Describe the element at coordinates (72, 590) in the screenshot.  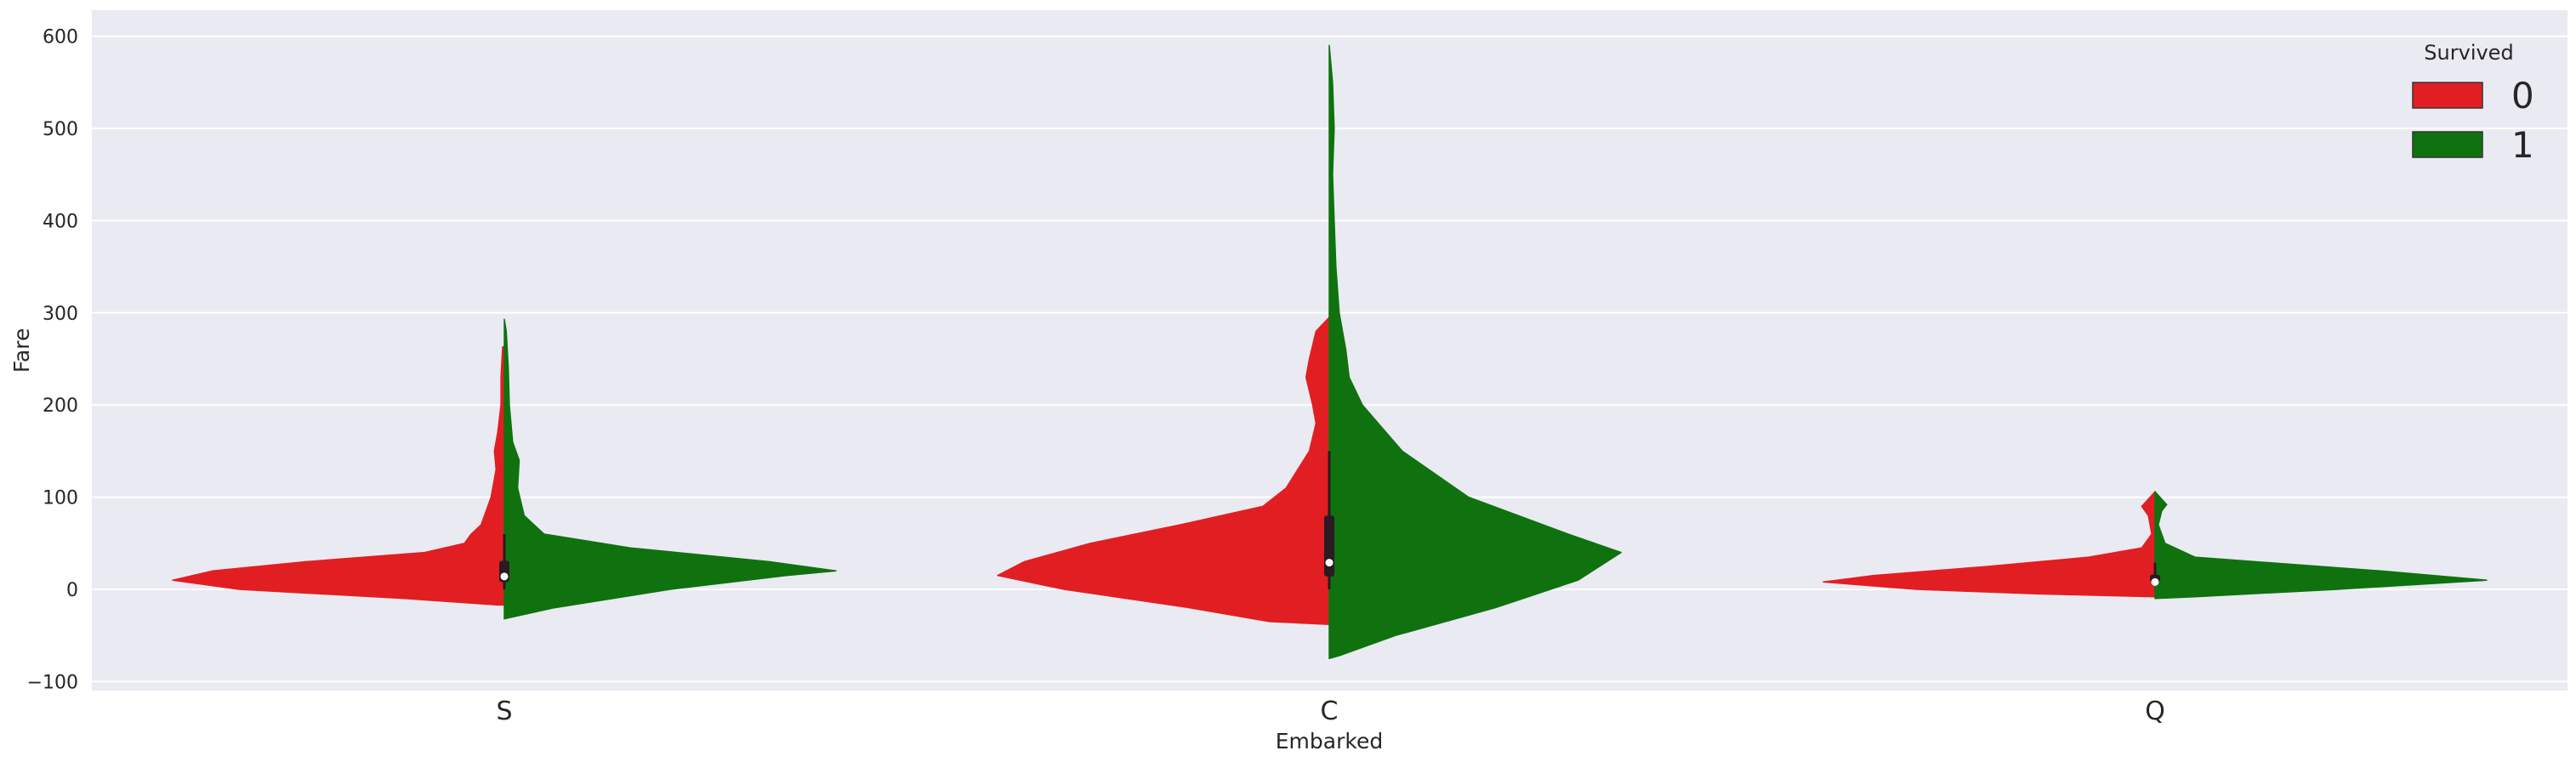
I see `y-tick-label: 0` at that location.